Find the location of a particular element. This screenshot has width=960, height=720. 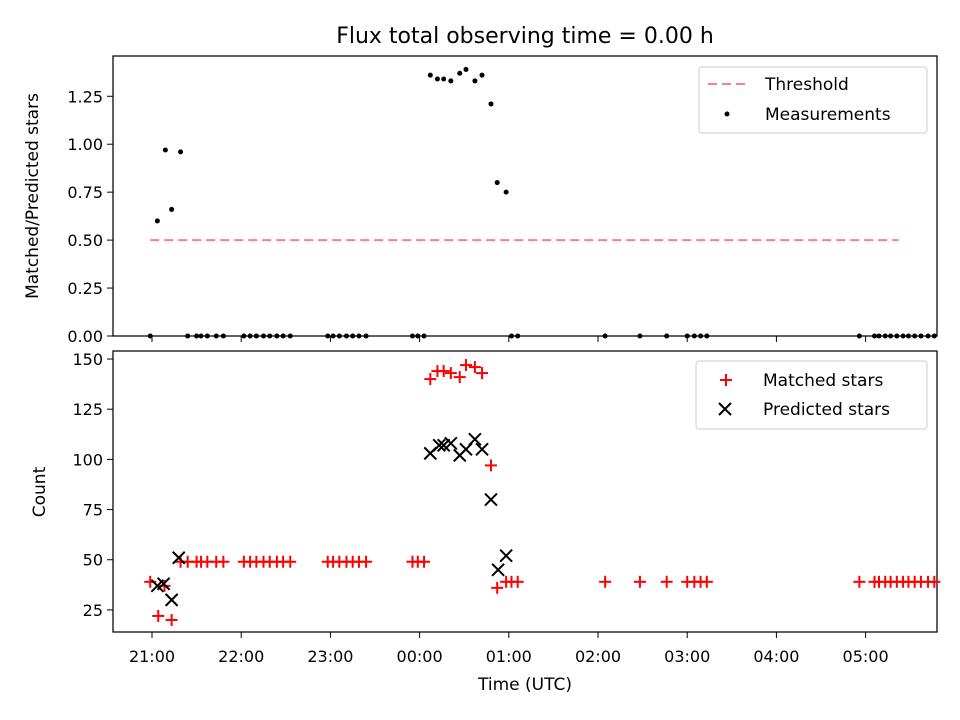

bottom-ytick-label: 25 is located at coordinates (93, 610).